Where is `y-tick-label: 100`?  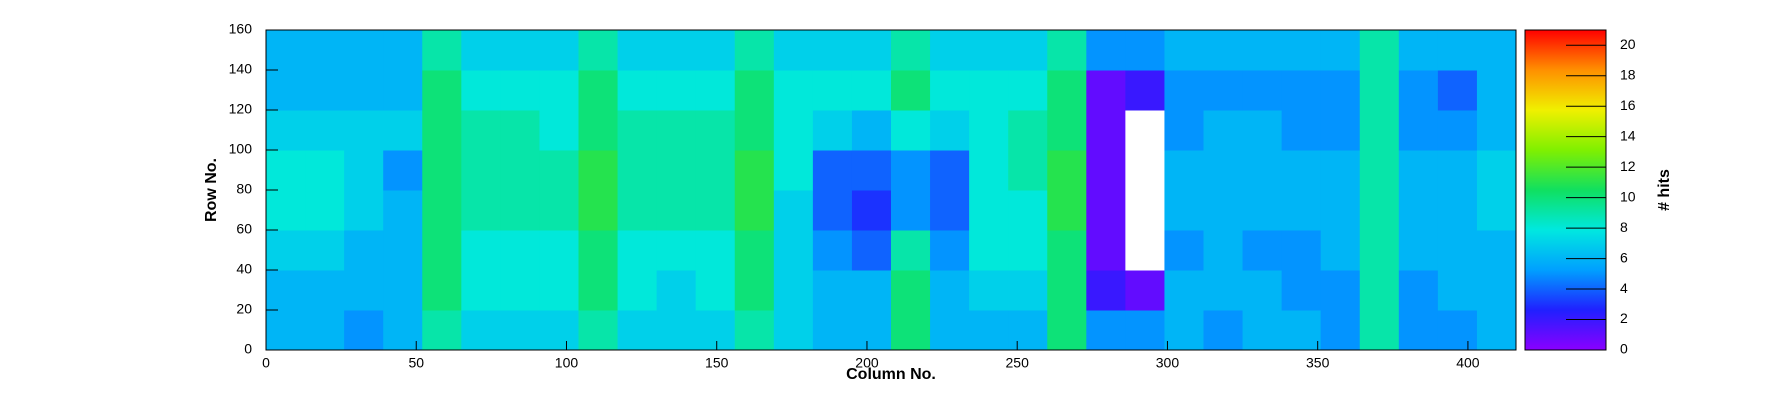 y-tick-label: 100 is located at coordinates (241, 149).